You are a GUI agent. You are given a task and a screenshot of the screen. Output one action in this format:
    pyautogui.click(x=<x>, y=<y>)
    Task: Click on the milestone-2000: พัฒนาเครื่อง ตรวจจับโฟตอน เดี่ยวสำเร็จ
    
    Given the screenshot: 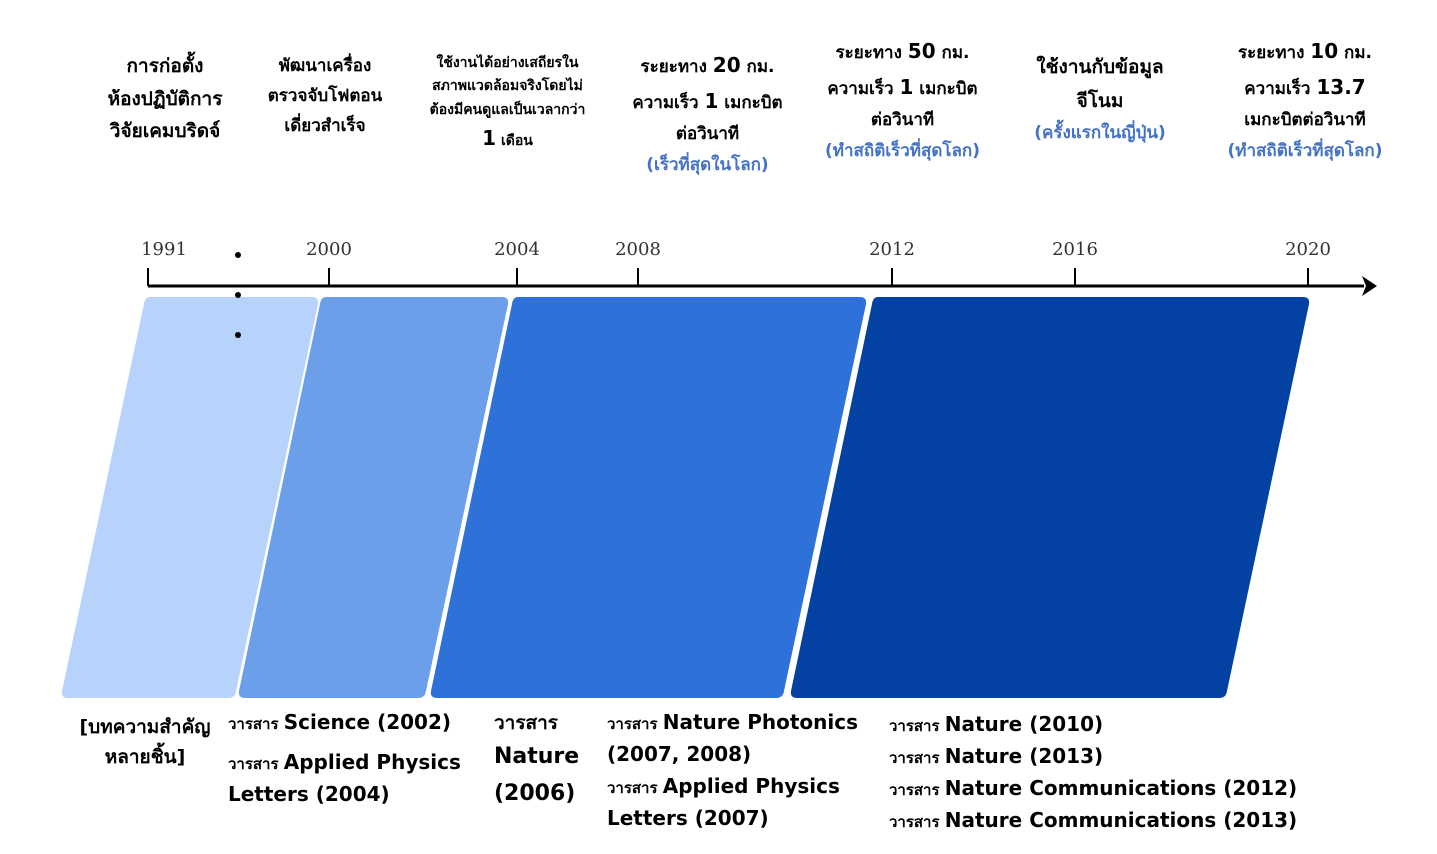 What is the action you would take?
    pyautogui.click(x=325, y=96)
    